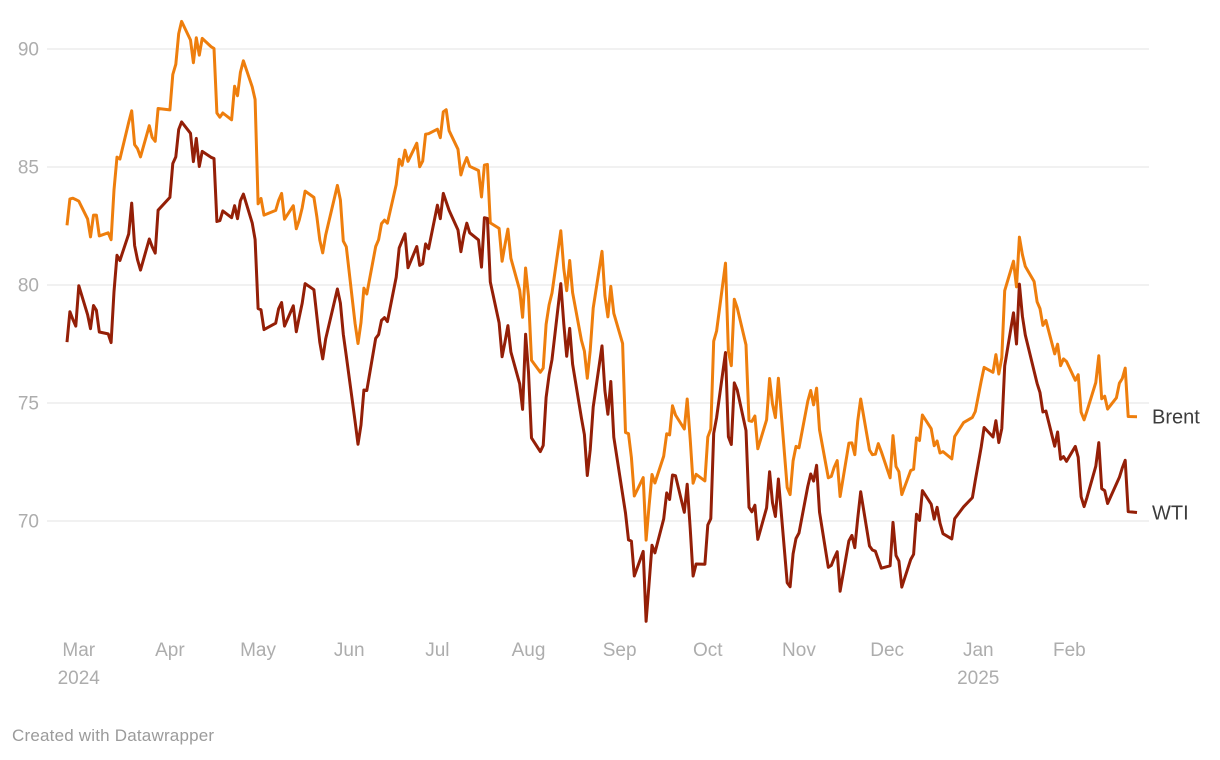 The height and width of the screenshot is (760, 1220). What do you see at coordinates (529, 650) in the screenshot?
I see `x-tick-label: Aug` at bounding box center [529, 650].